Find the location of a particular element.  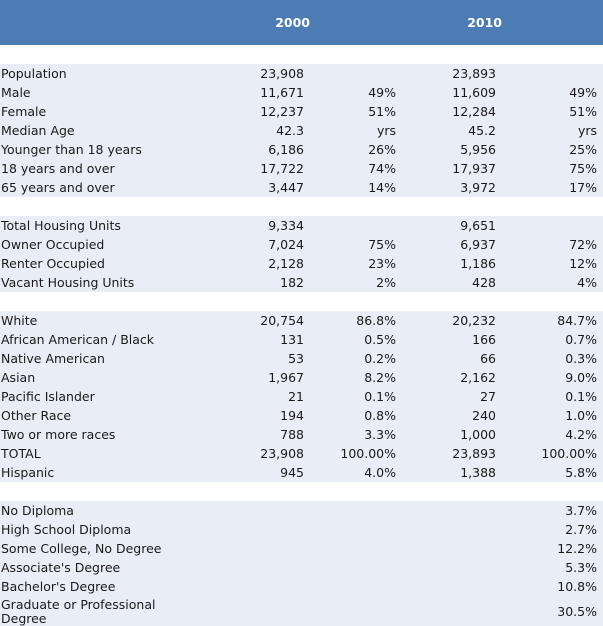

percent-2010: 49% is located at coordinates (552, 92).